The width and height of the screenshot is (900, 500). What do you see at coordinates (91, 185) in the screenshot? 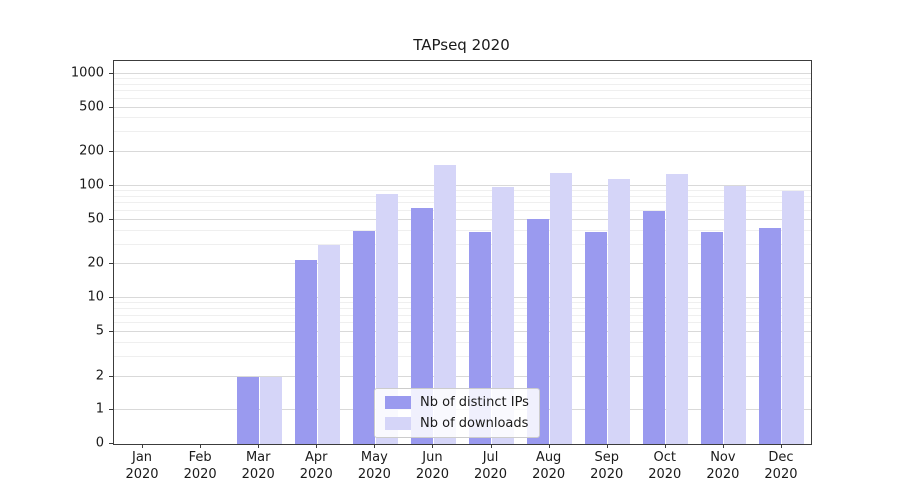
I see `y-tick-label: 100` at bounding box center [91, 185].